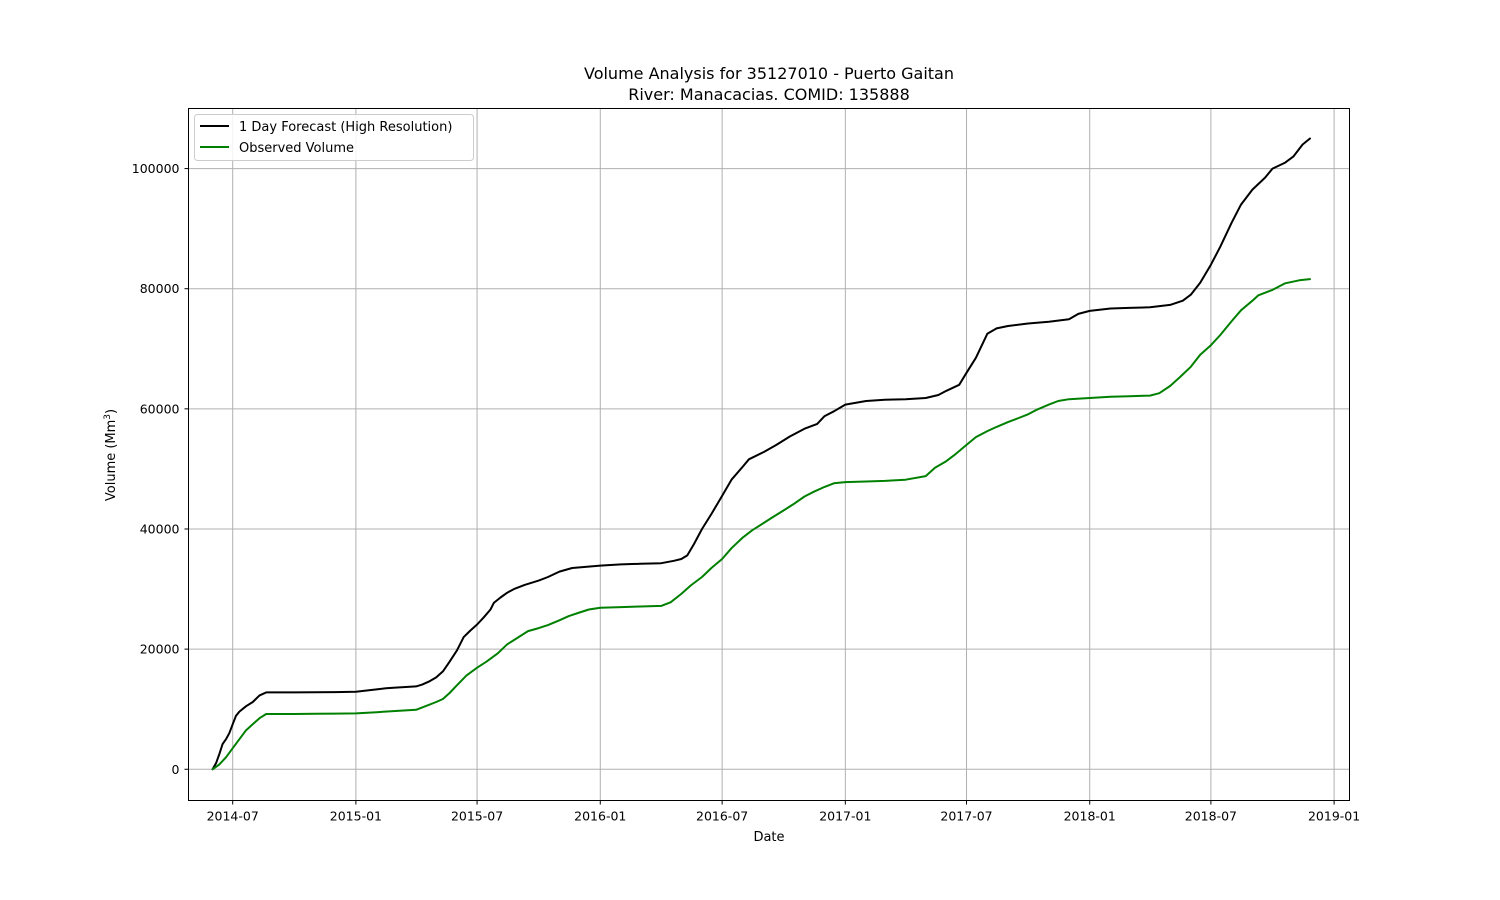 The width and height of the screenshot is (1500, 900). I want to click on y-tick-label: 60000, so click(160, 408).